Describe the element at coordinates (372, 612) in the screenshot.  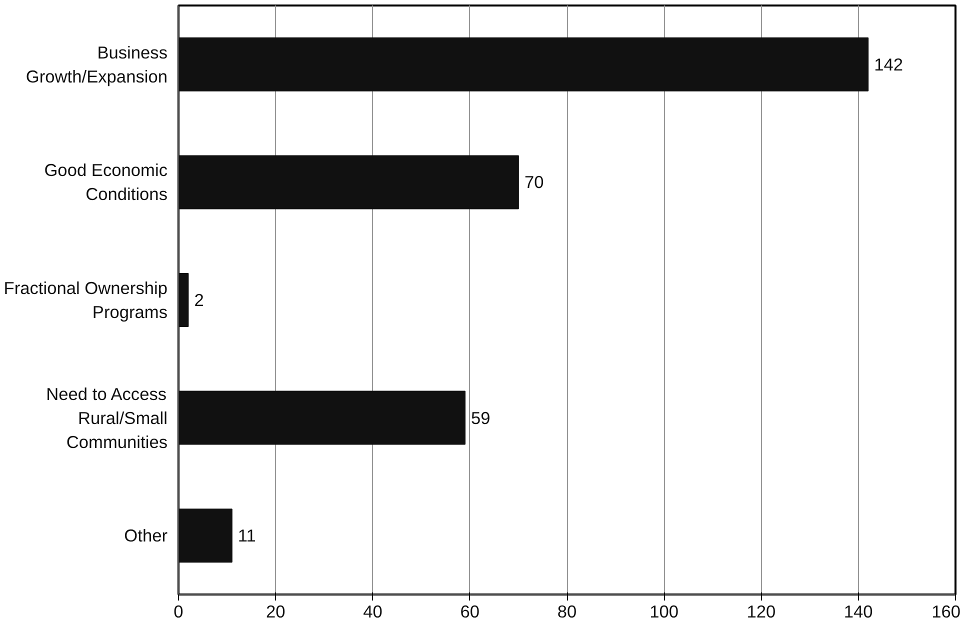
I see `x-tick-label: 40` at that location.